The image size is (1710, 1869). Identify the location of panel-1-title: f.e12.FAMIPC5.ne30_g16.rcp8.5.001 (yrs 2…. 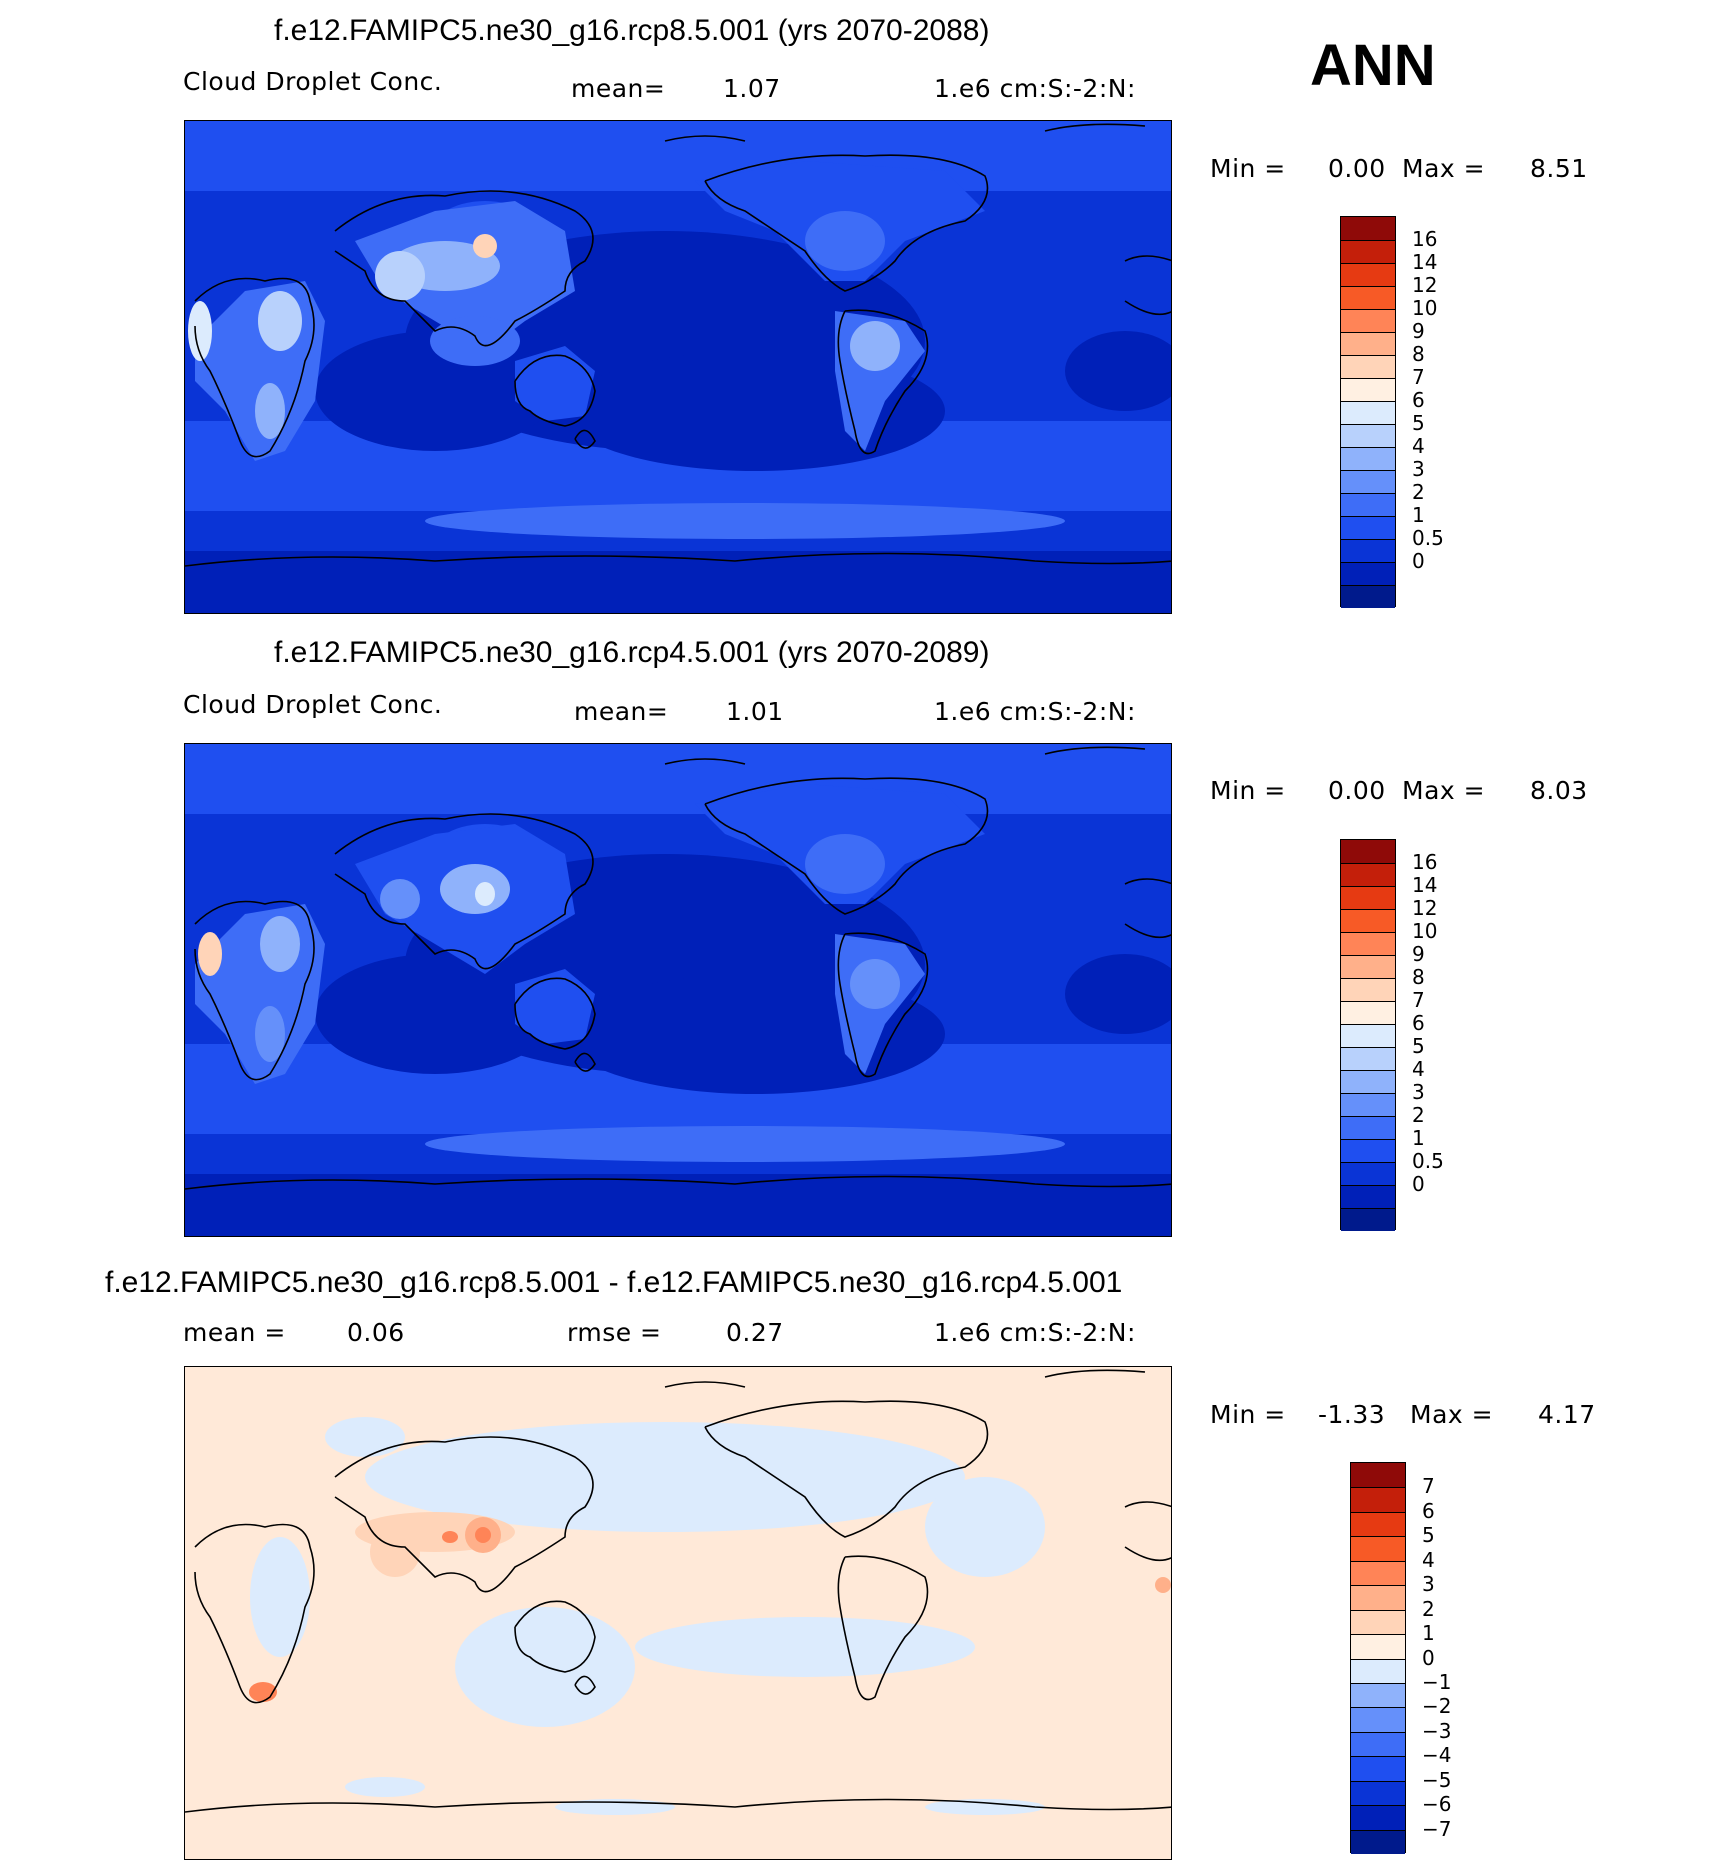
(632, 30).